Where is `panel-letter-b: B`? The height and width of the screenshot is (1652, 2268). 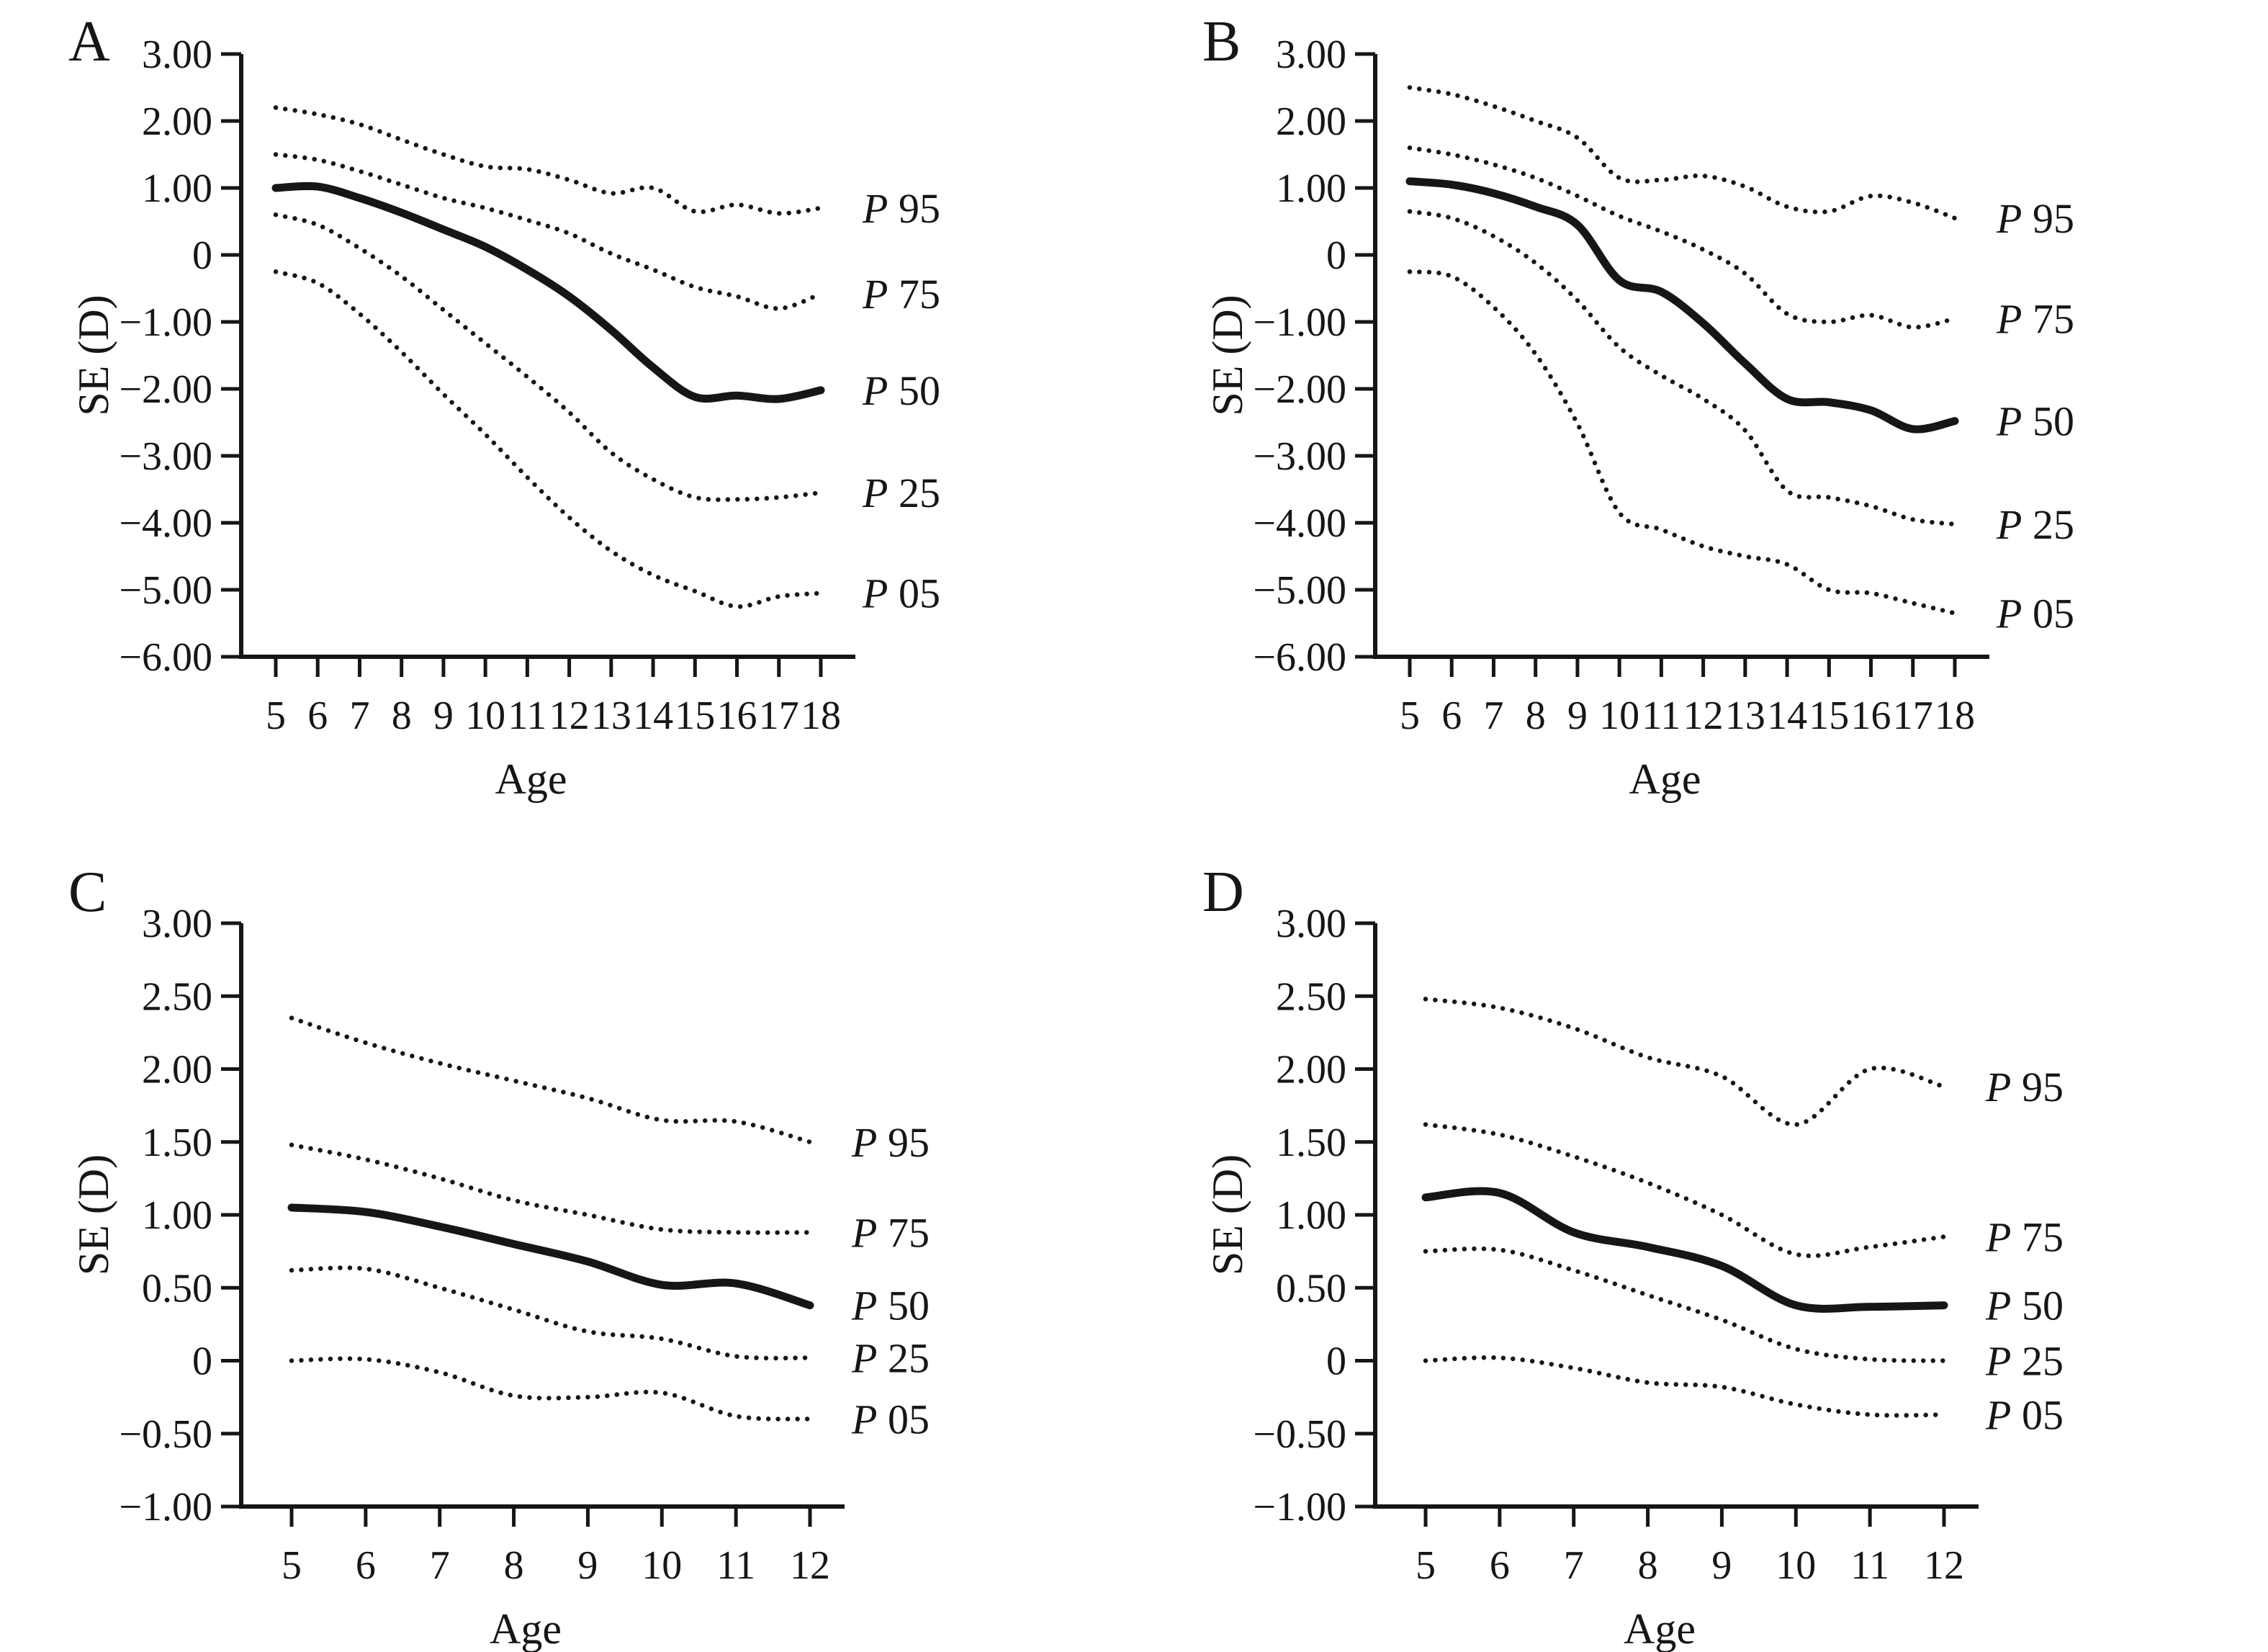 panel-letter-b: B is located at coordinates (1221, 41).